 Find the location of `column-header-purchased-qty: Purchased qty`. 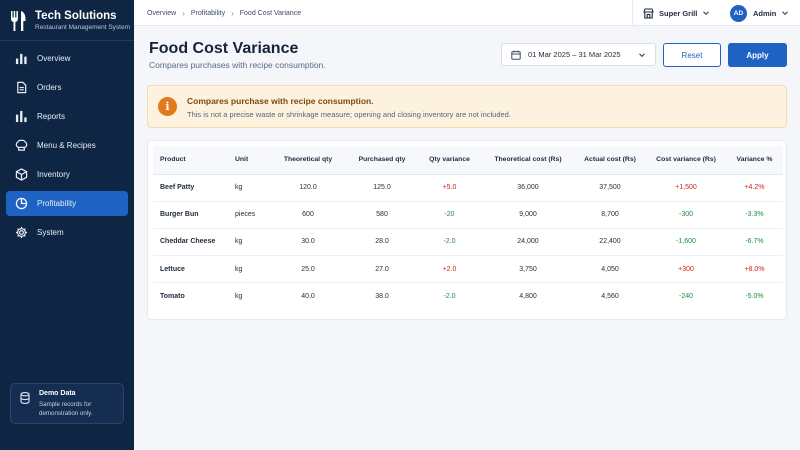

column-header-purchased-qty: Purchased qty is located at coordinates (382, 160).